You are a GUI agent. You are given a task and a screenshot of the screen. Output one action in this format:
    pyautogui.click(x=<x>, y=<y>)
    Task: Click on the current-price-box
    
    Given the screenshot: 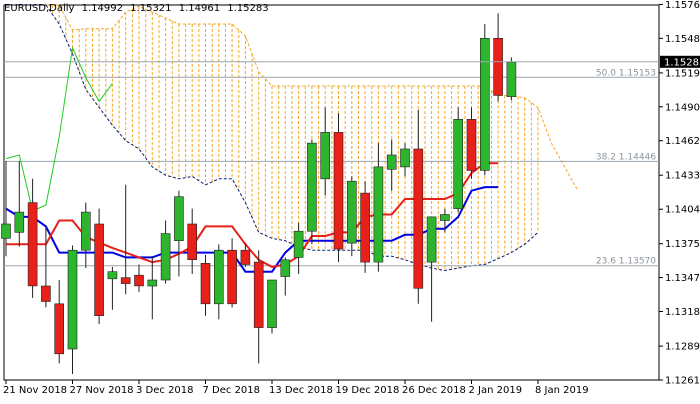 What is the action you would take?
    pyautogui.click(x=680, y=61)
    